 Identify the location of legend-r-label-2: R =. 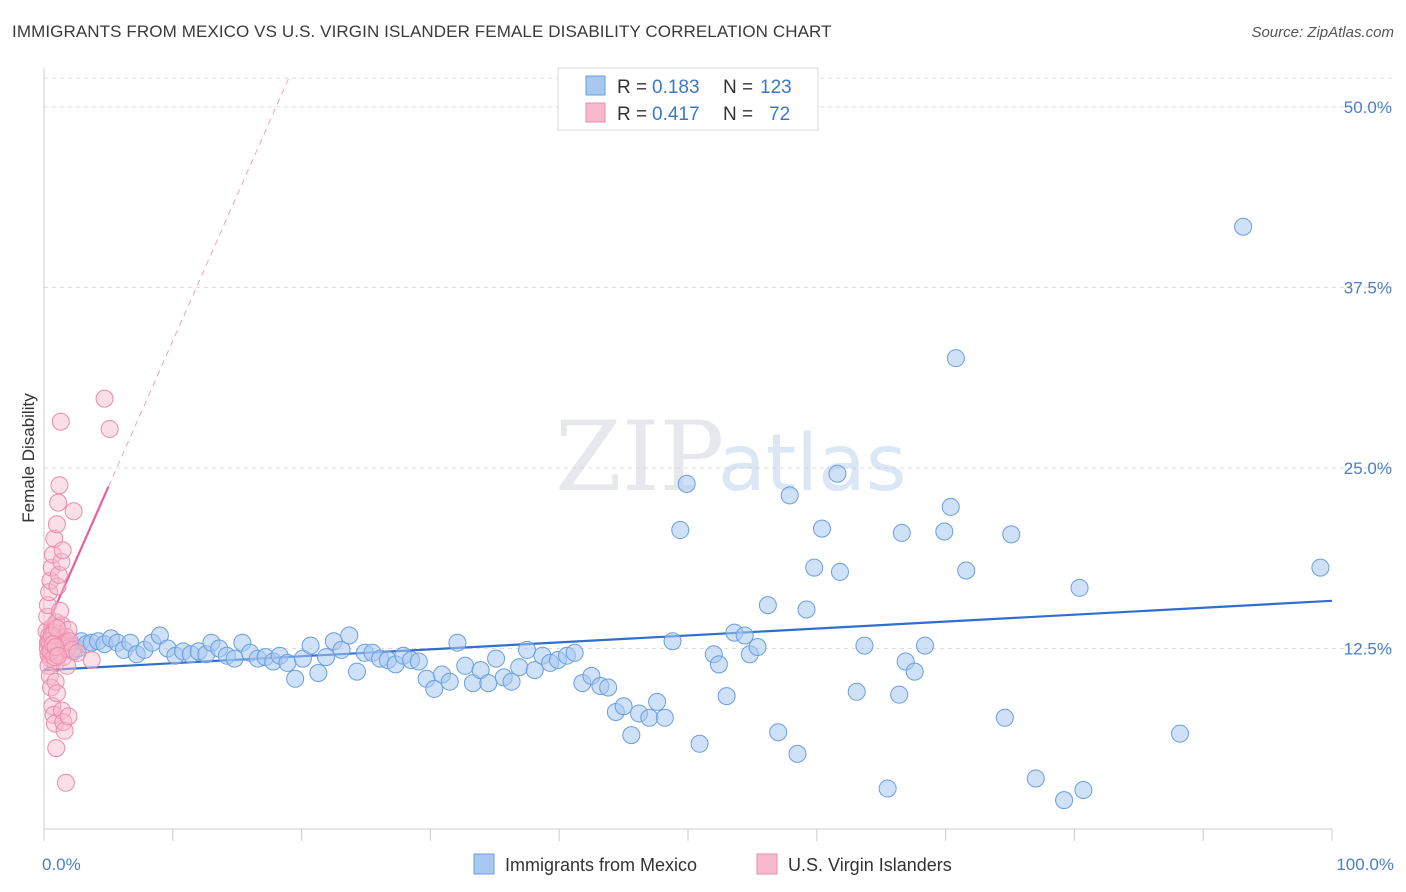
(632, 114).